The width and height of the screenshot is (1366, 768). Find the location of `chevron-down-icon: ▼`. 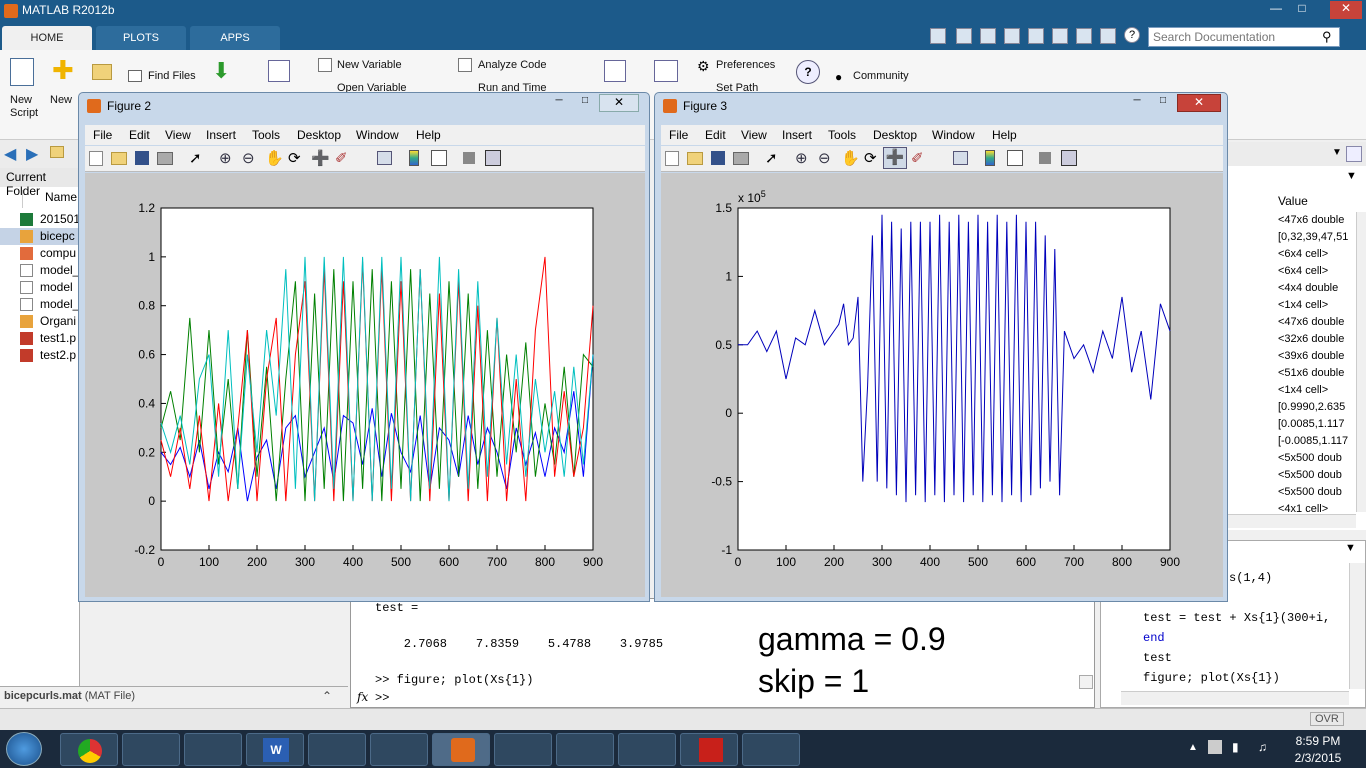

chevron-down-icon: ▼ is located at coordinates (1337, 152).